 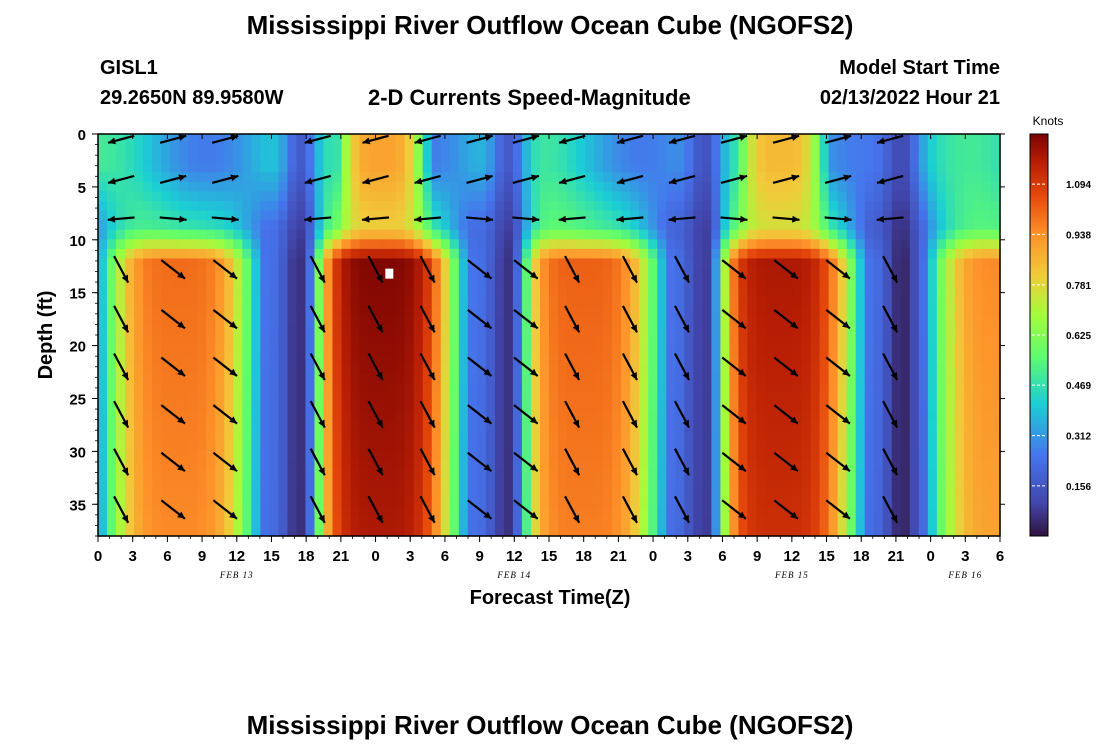 What do you see at coordinates (653, 556) in the screenshot?
I see `x-tick-label: 0` at bounding box center [653, 556].